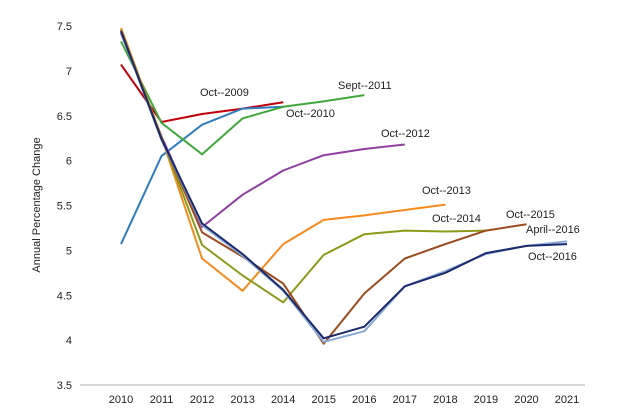 The height and width of the screenshot is (415, 640). I want to click on x-tick-label: 2018, so click(445, 400).